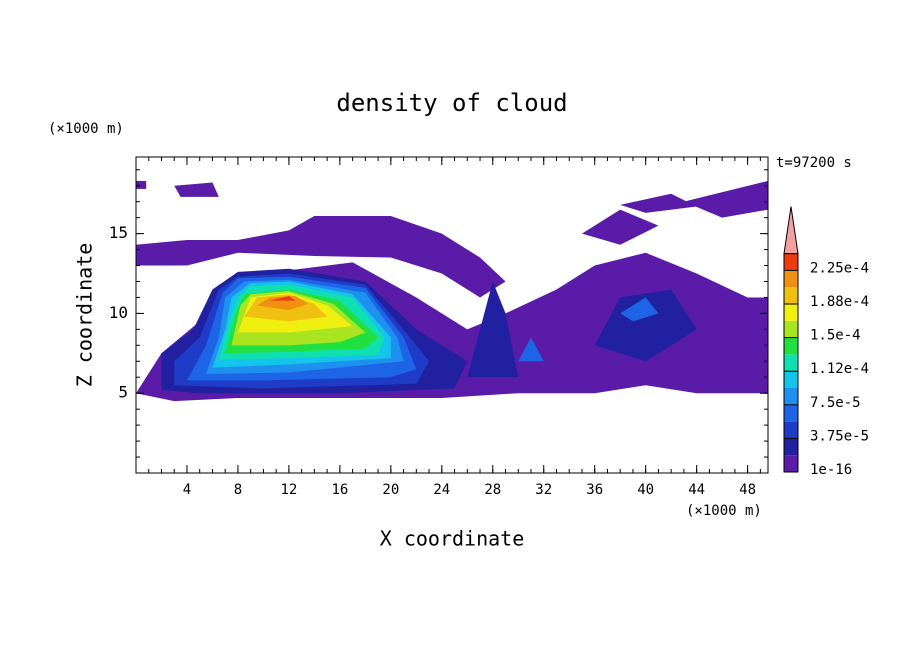 Image resolution: width=904 pixels, height=654 pixels. I want to click on x-tick-label: 8, so click(238, 490).